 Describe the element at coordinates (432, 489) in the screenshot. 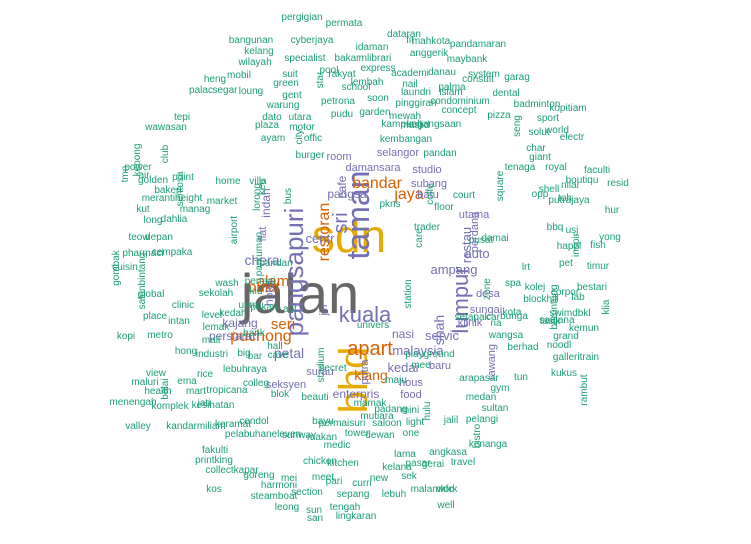

I see `cloud-word: malamkfc` at that location.